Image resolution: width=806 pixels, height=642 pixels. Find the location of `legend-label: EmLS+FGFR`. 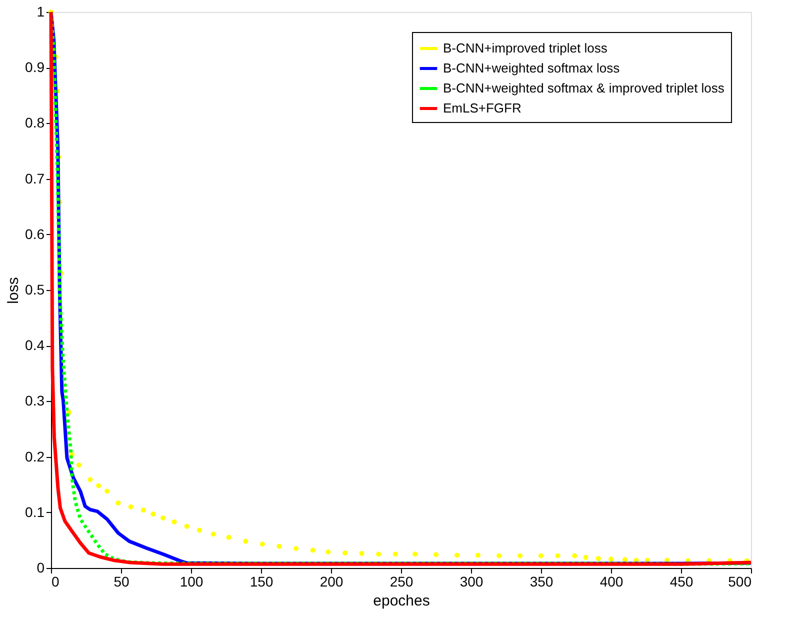

legend-label: EmLS+FGFR is located at coordinates (482, 108).